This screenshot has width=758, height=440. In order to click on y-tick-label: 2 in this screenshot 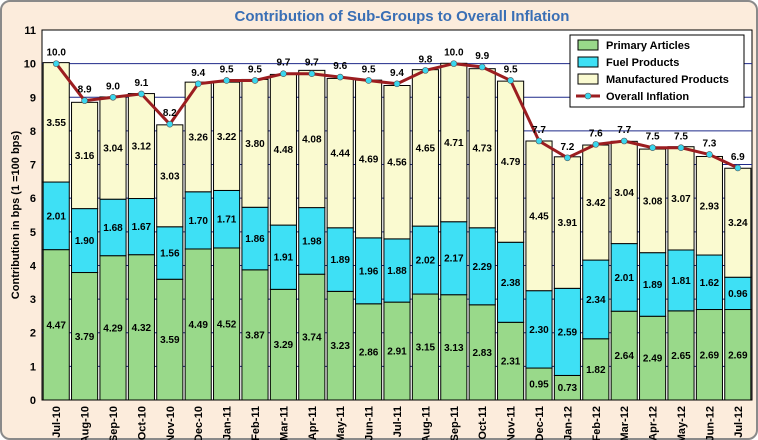, I will do `click(33, 334)`.